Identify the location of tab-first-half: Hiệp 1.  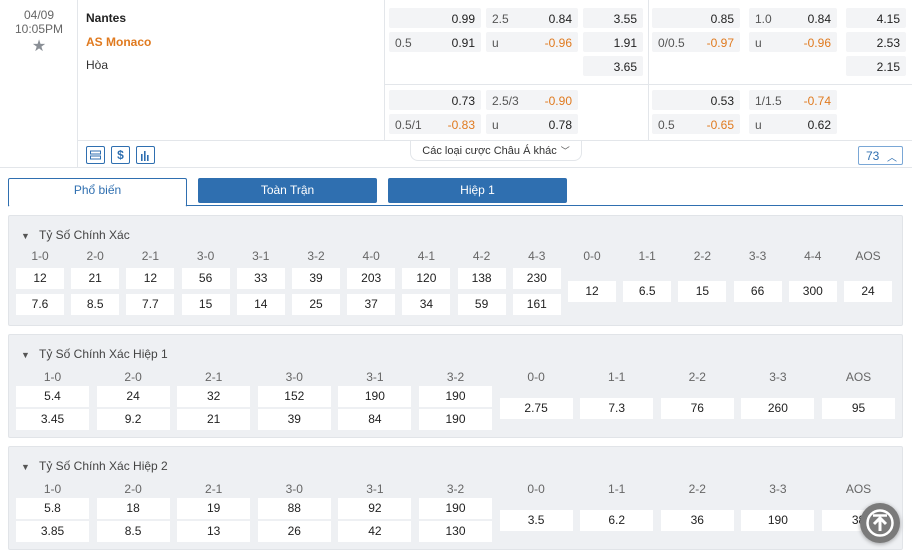
(477, 190).